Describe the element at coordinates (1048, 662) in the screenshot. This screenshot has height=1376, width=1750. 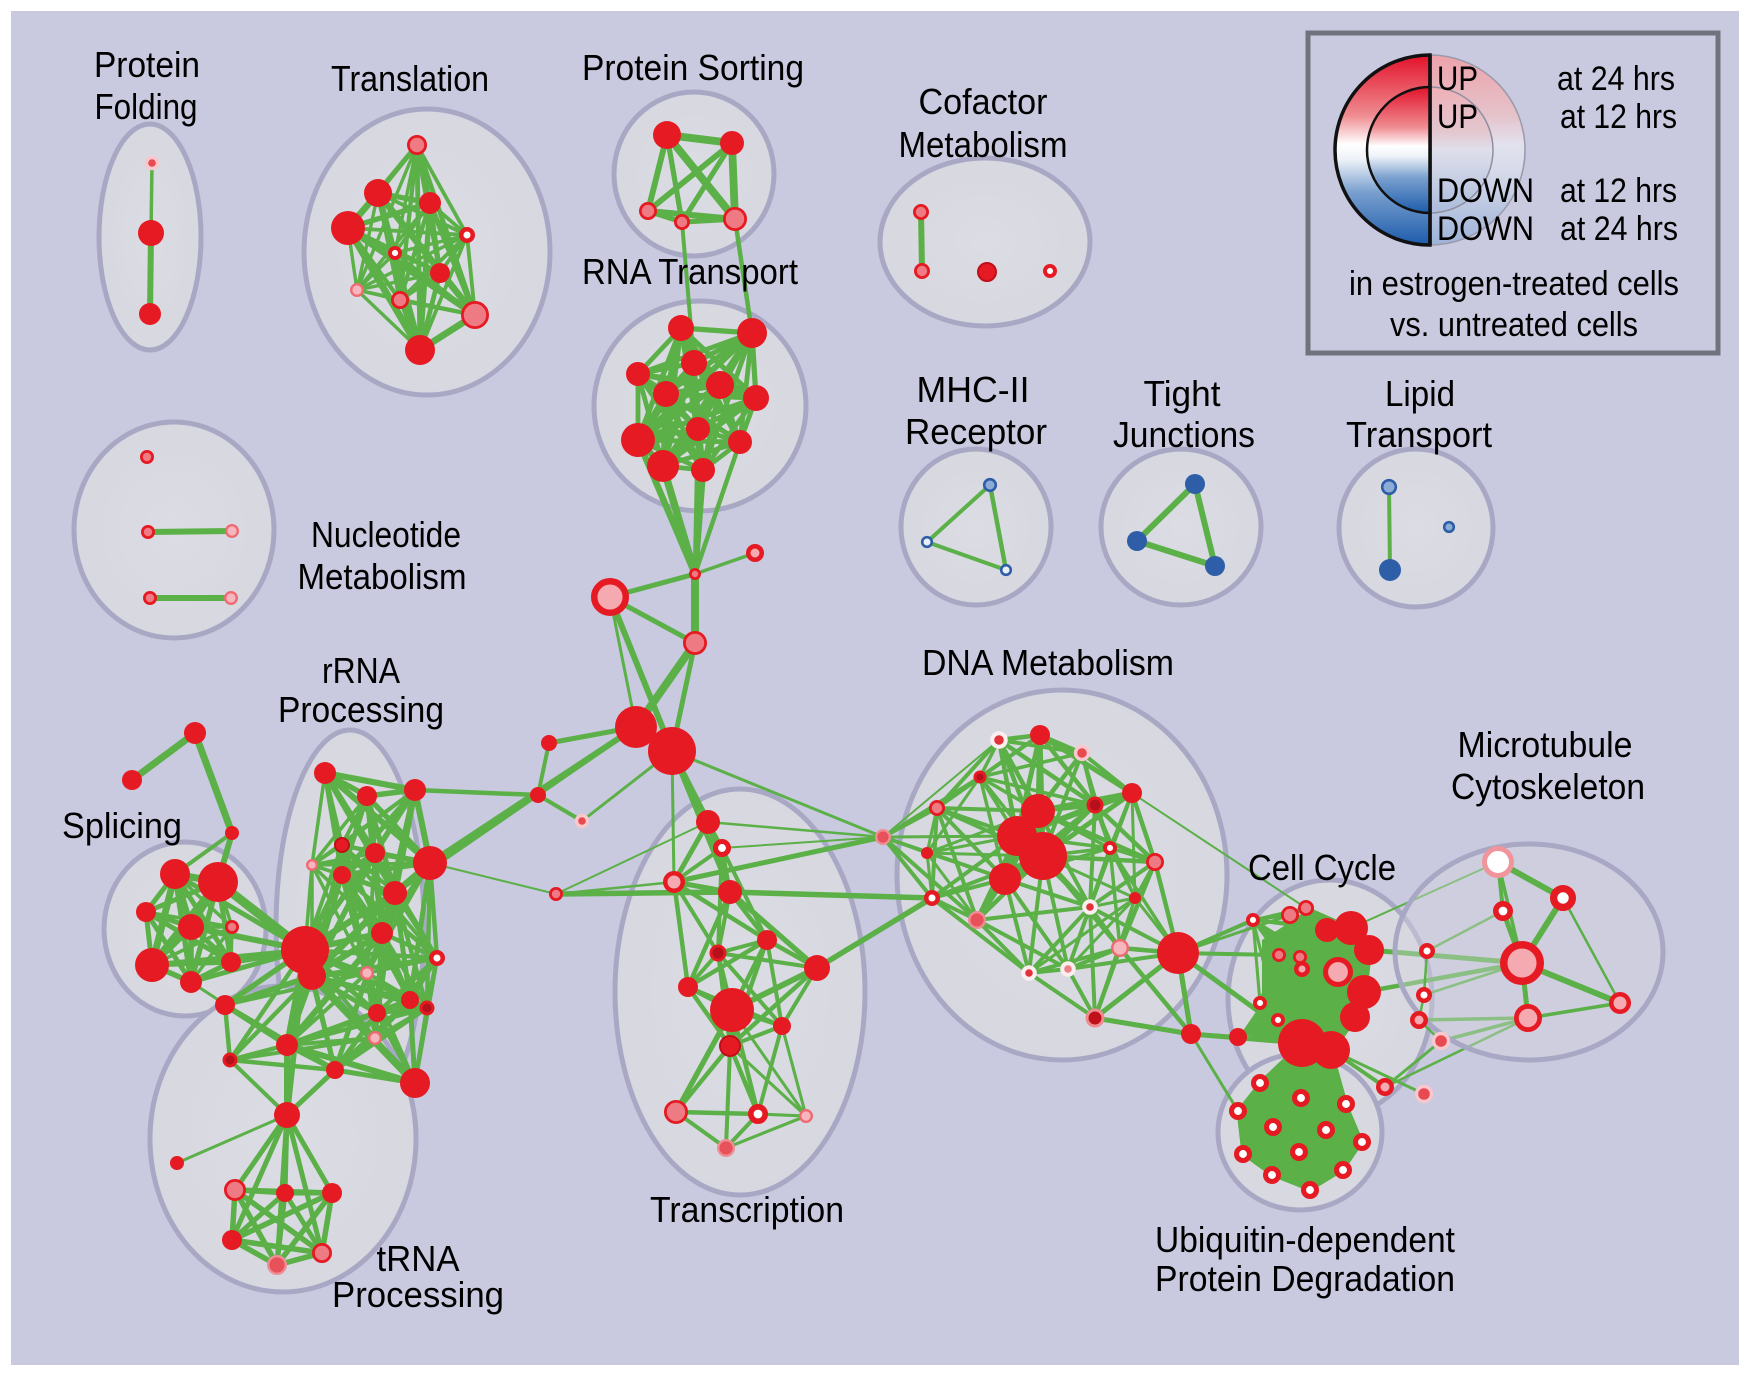
I see `svg-text: DNA Metabolism` at that location.